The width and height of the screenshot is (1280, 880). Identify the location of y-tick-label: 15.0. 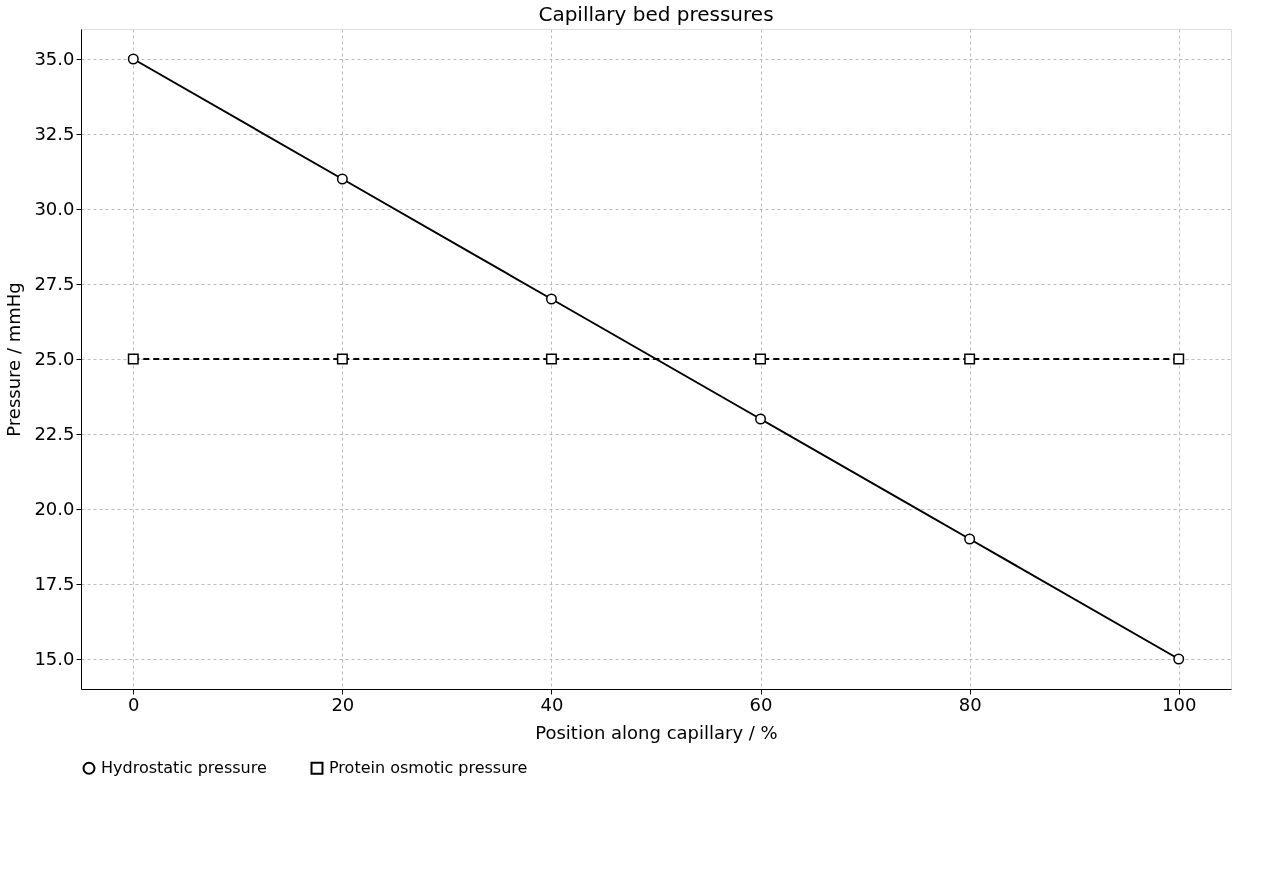
(54, 658).